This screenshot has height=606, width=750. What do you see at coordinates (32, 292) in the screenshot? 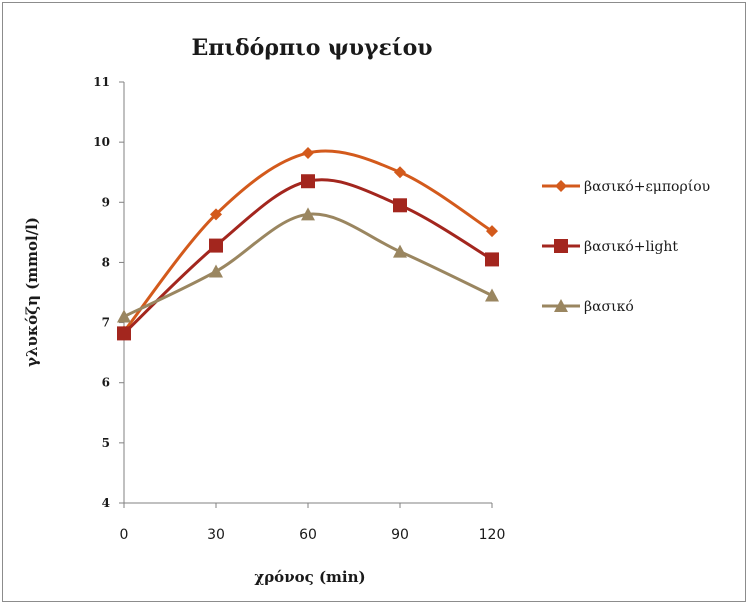
I see `y-axis-label: γλυκόζη (mmol/l)` at bounding box center [32, 292].